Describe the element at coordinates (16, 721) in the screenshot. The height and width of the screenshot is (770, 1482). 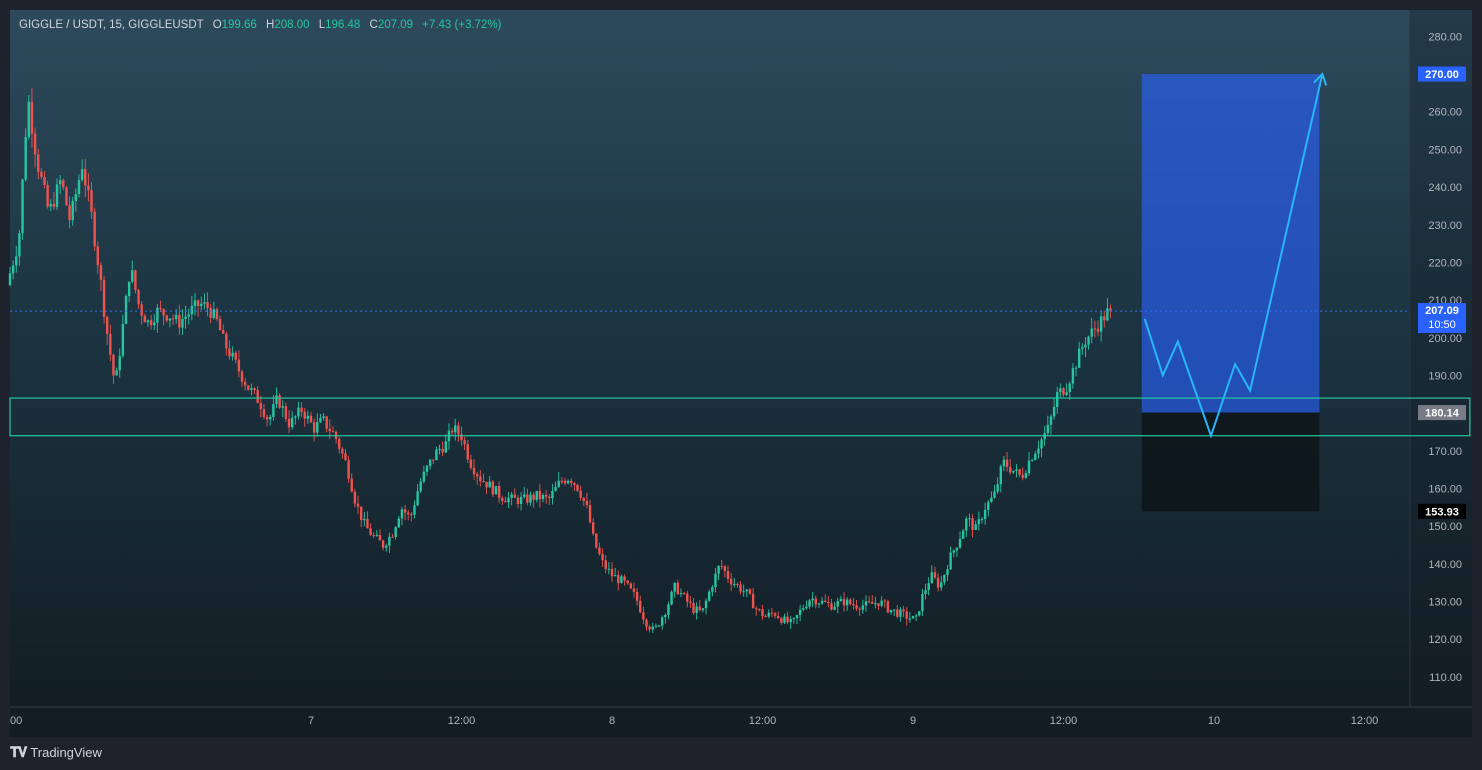
I see `x-tick-label: 00` at that location.